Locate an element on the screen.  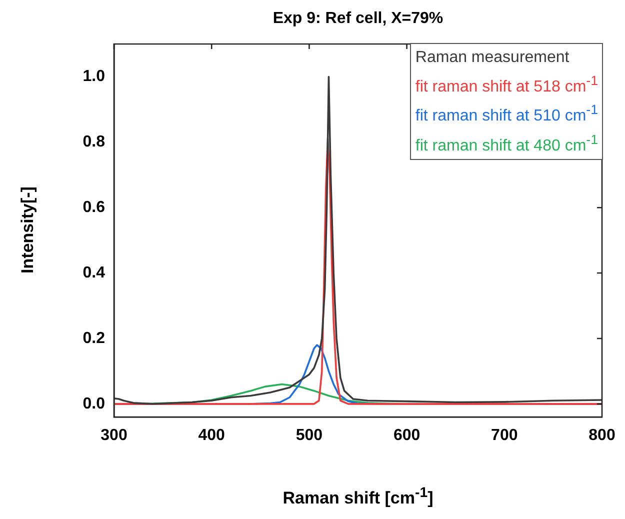
text: fit raman shift at 480 cm$^{-1}$ is located at coordinates (506, 143).